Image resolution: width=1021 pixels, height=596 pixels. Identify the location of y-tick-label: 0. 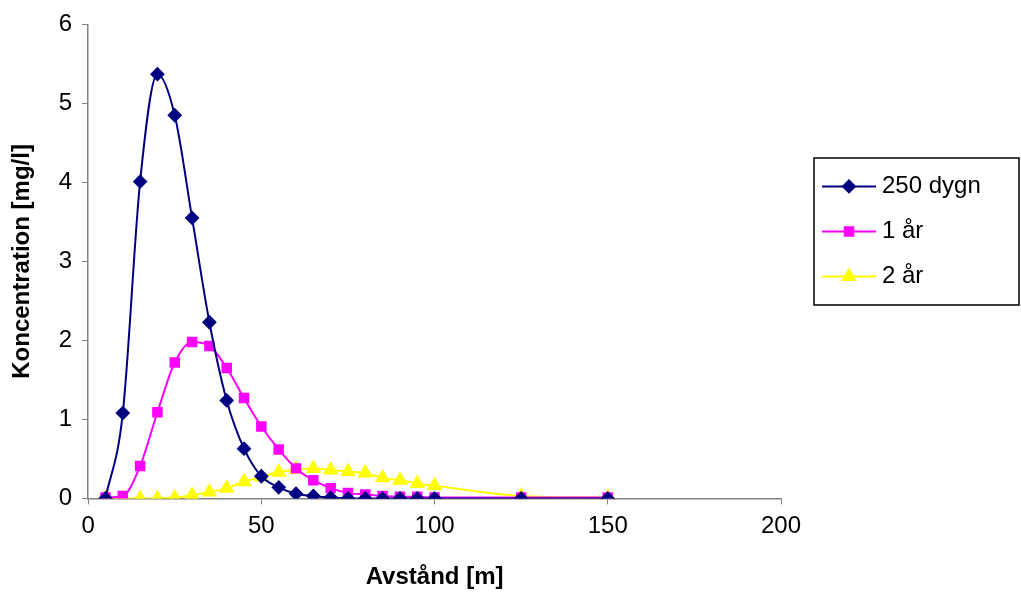
(65, 497).